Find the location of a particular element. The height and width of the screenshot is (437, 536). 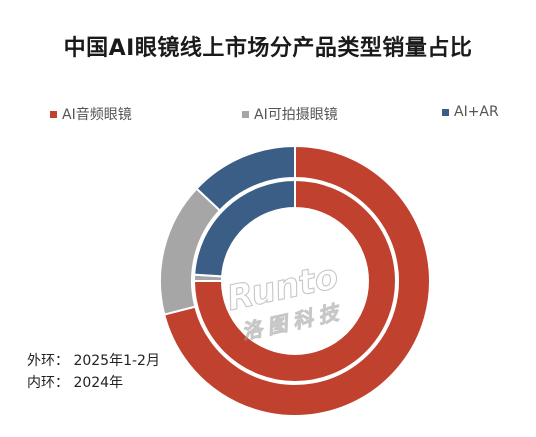

inner-ring-slice-ai-ar is located at coordinates (244, 228).